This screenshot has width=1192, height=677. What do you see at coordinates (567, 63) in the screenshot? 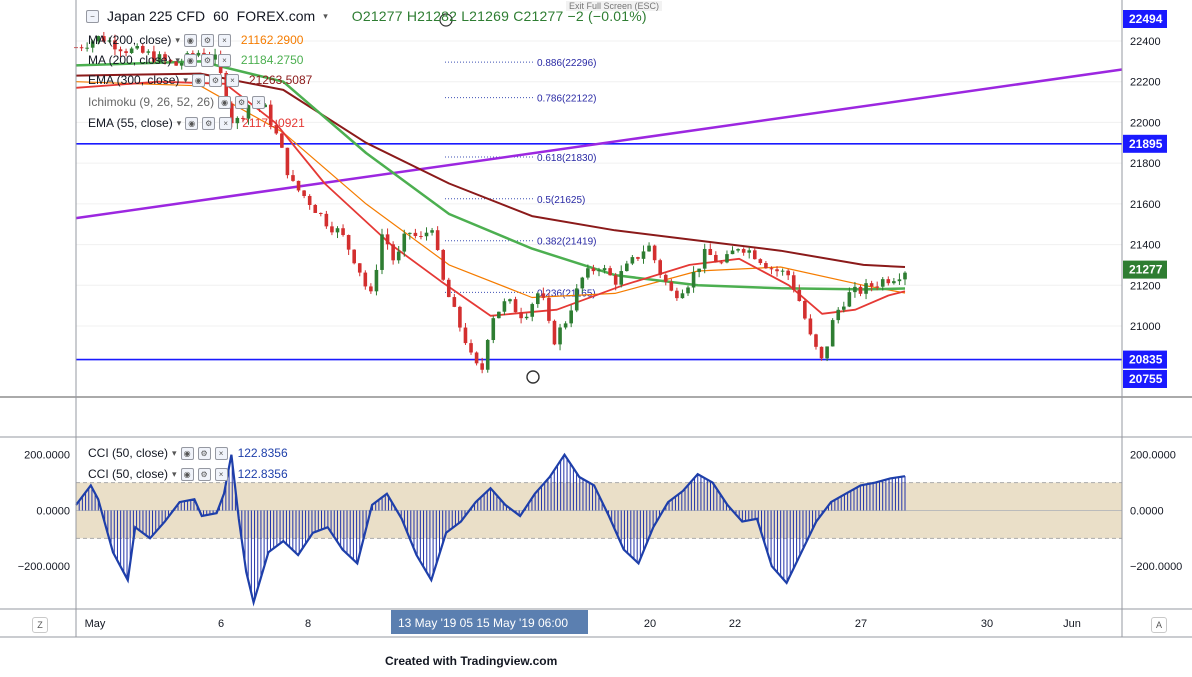
I see `fib-level-label: 0.886(22296)` at bounding box center [567, 63].